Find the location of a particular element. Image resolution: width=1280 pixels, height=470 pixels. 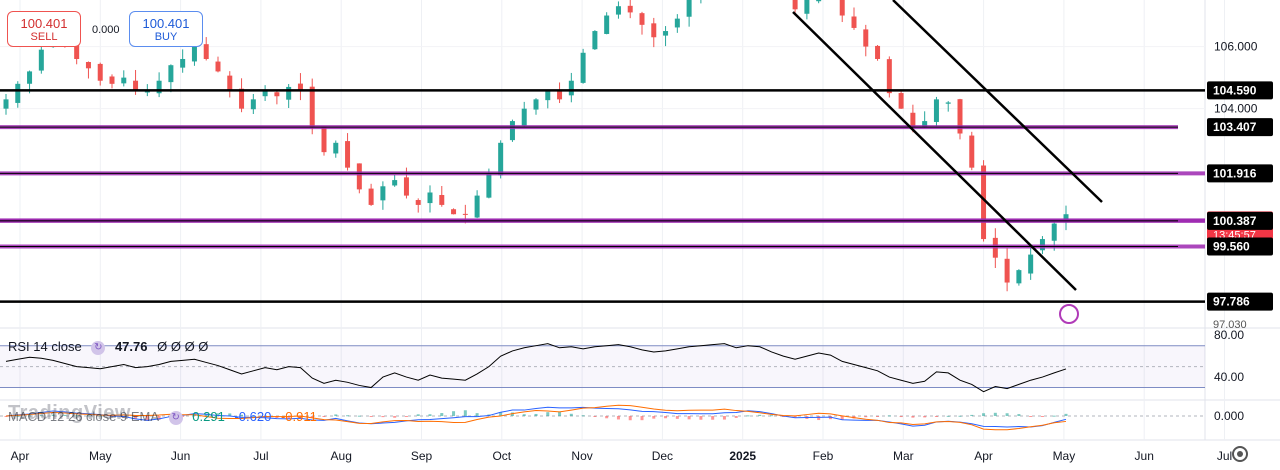

level-price-label: 100.387 is located at coordinates (1235, 221).